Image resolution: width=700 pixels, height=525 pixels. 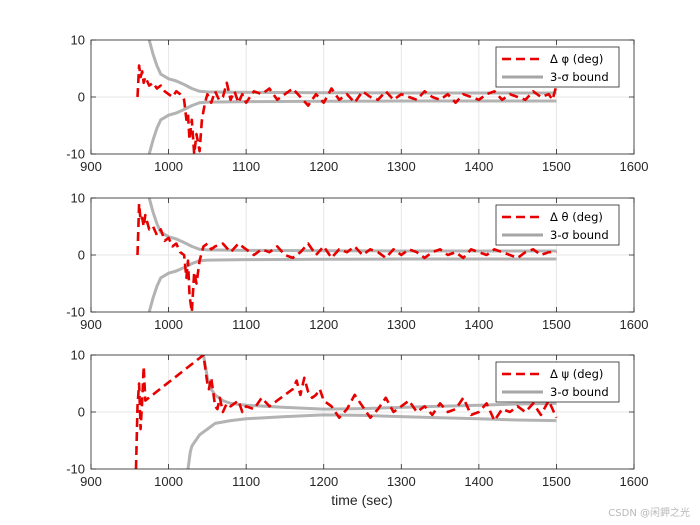 I want to click on legend-label-1: Δ ψ (deg), so click(x=576, y=374).